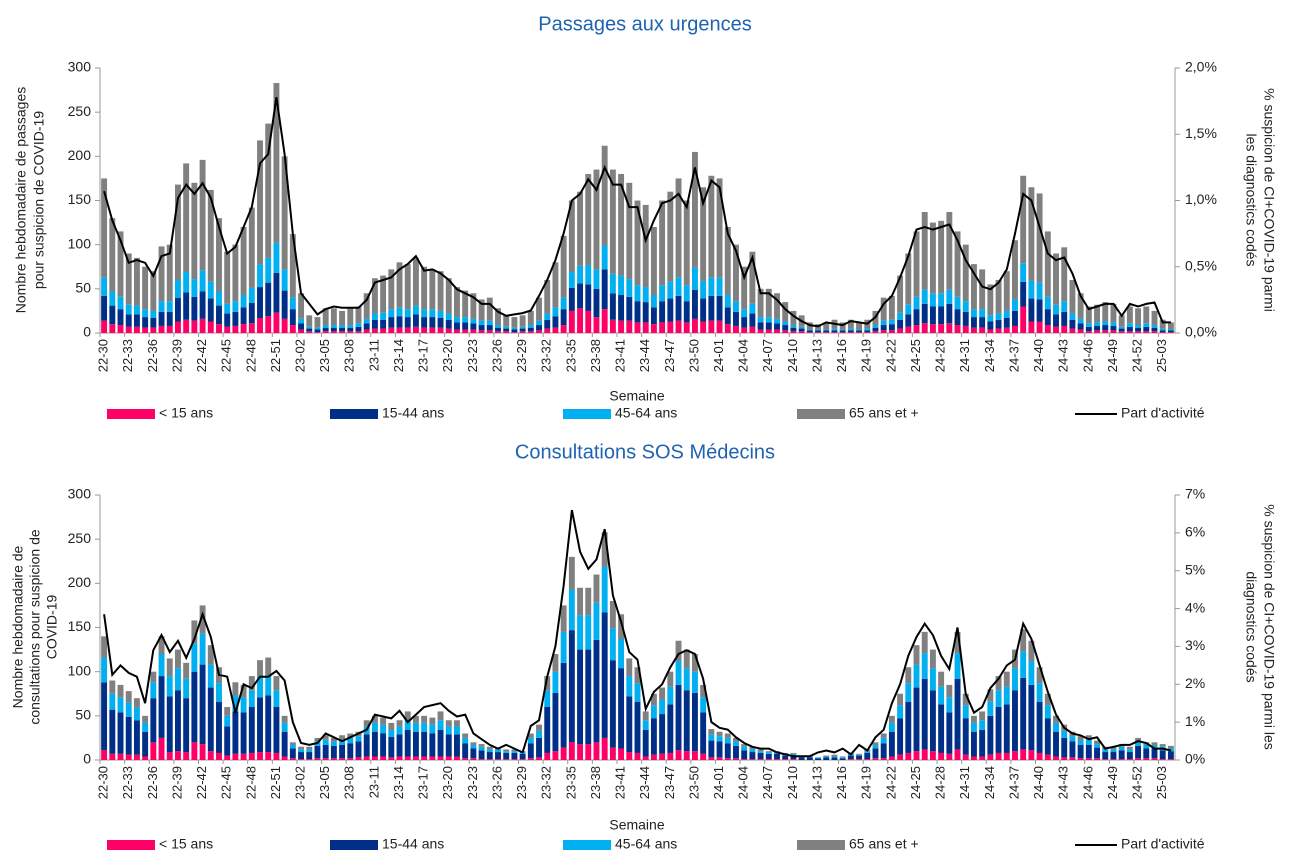  I want to click on legend-label: < 15 ans, so click(186, 413).